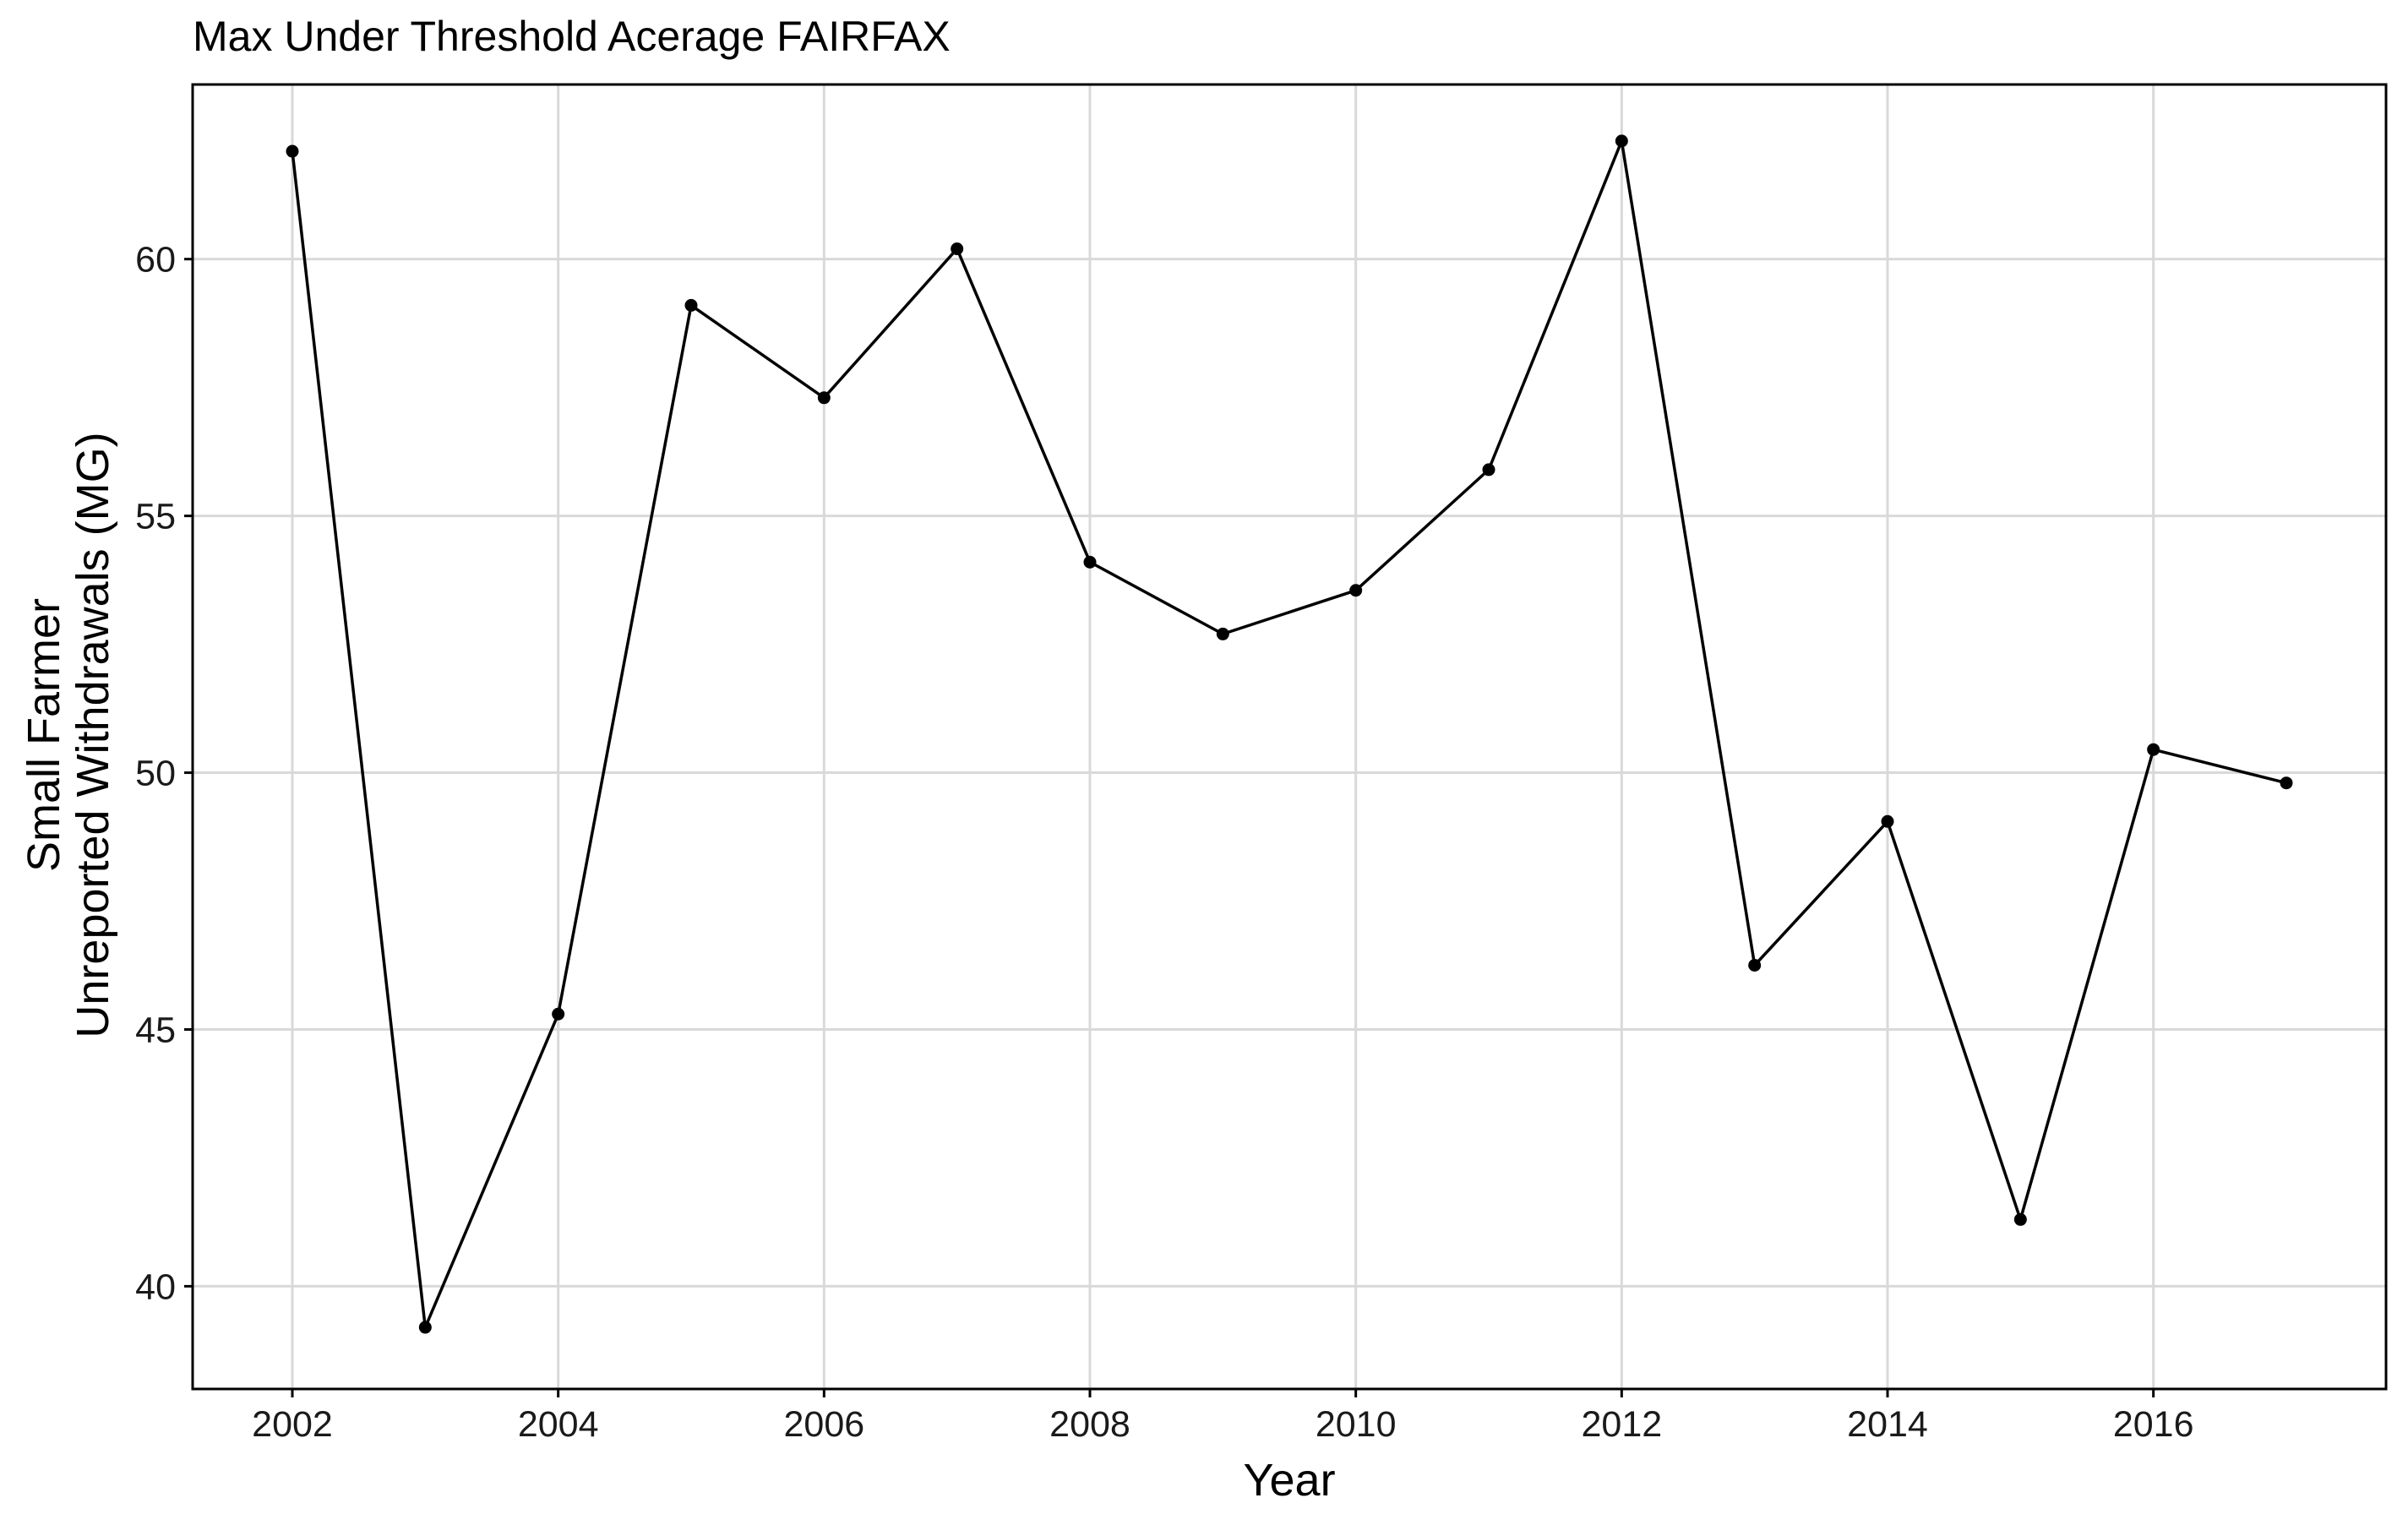 The height and width of the screenshot is (1525, 2408). Describe the element at coordinates (1887, 1424) in the screenshot. I see `x-tick-label: 2014` at that location.